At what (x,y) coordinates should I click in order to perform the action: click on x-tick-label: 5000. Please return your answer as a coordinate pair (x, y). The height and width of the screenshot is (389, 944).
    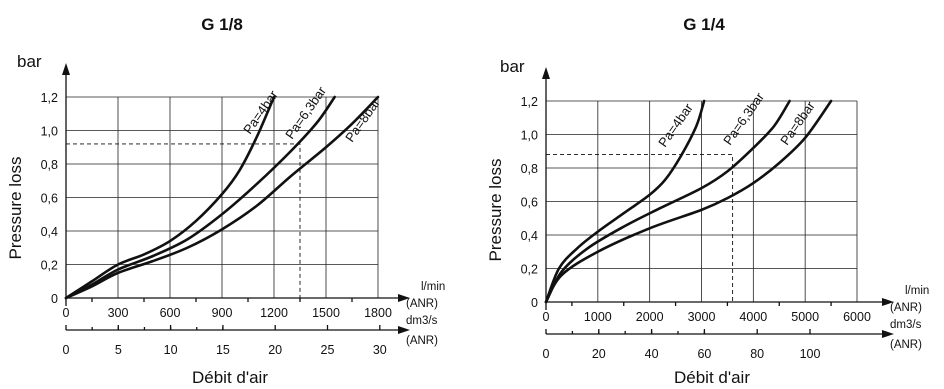
    Looking at the image, I should click on (805, 317).